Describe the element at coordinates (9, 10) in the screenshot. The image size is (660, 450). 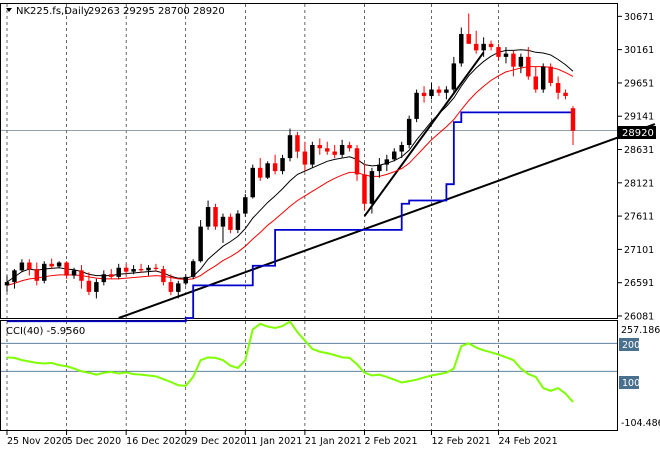
I see `dropdown-triangle-icon` at that location.